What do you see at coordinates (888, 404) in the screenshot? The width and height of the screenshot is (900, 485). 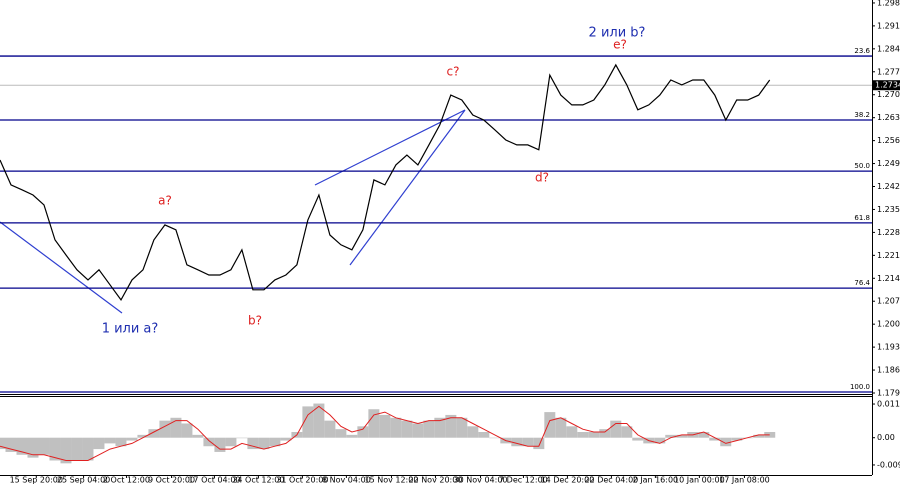 I see `y-tick-label: 0.01183` at bounding box center [888, 404].